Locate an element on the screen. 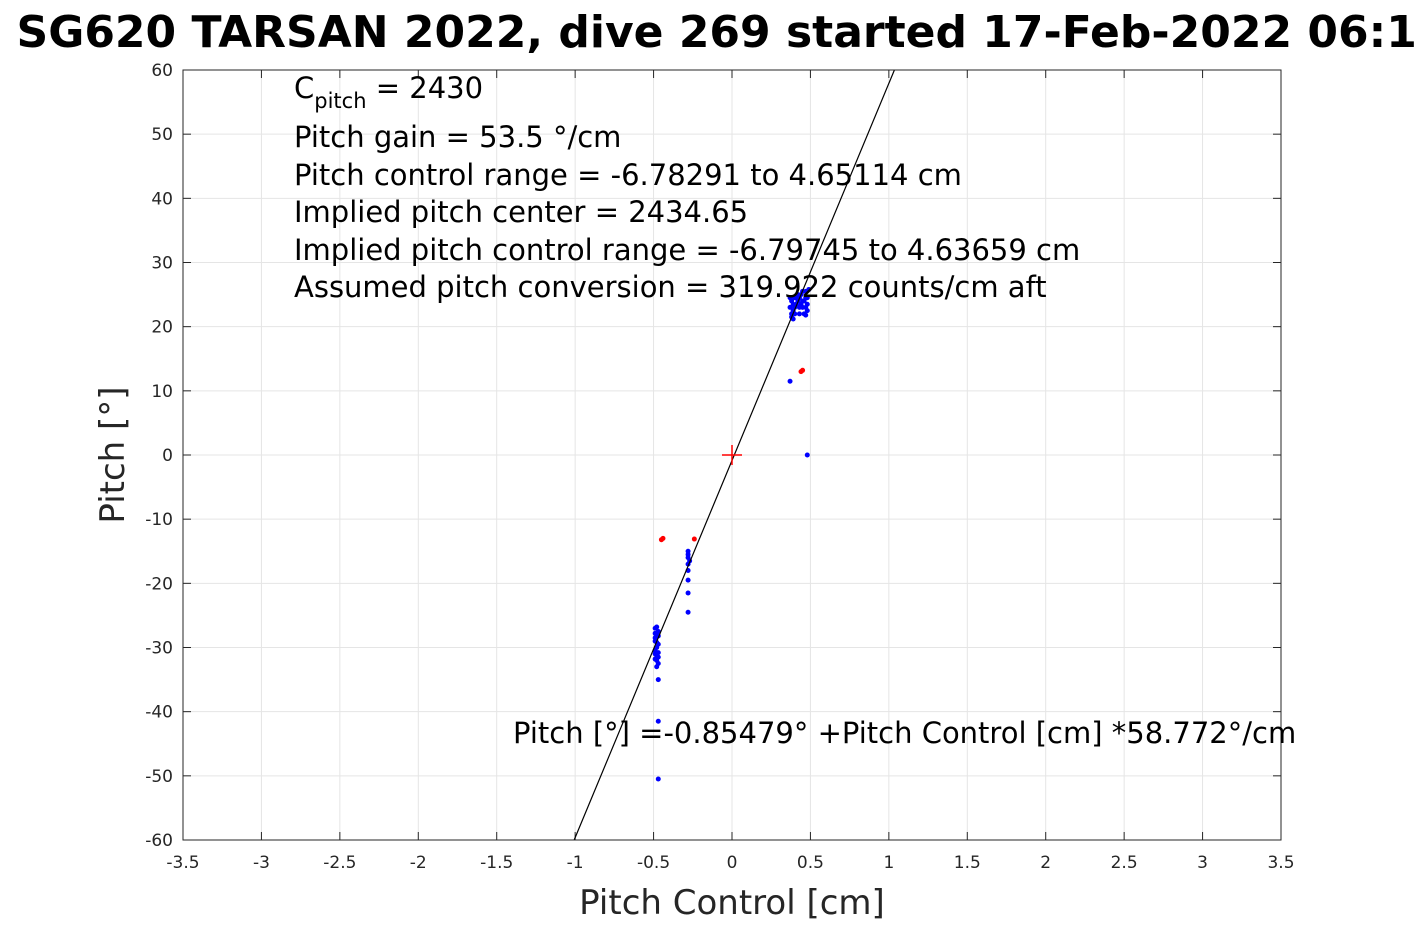 Image resolution: width=1417 pixels, height=945 pixels. y-tick-label: -60 is located at coordinates (159, 841).